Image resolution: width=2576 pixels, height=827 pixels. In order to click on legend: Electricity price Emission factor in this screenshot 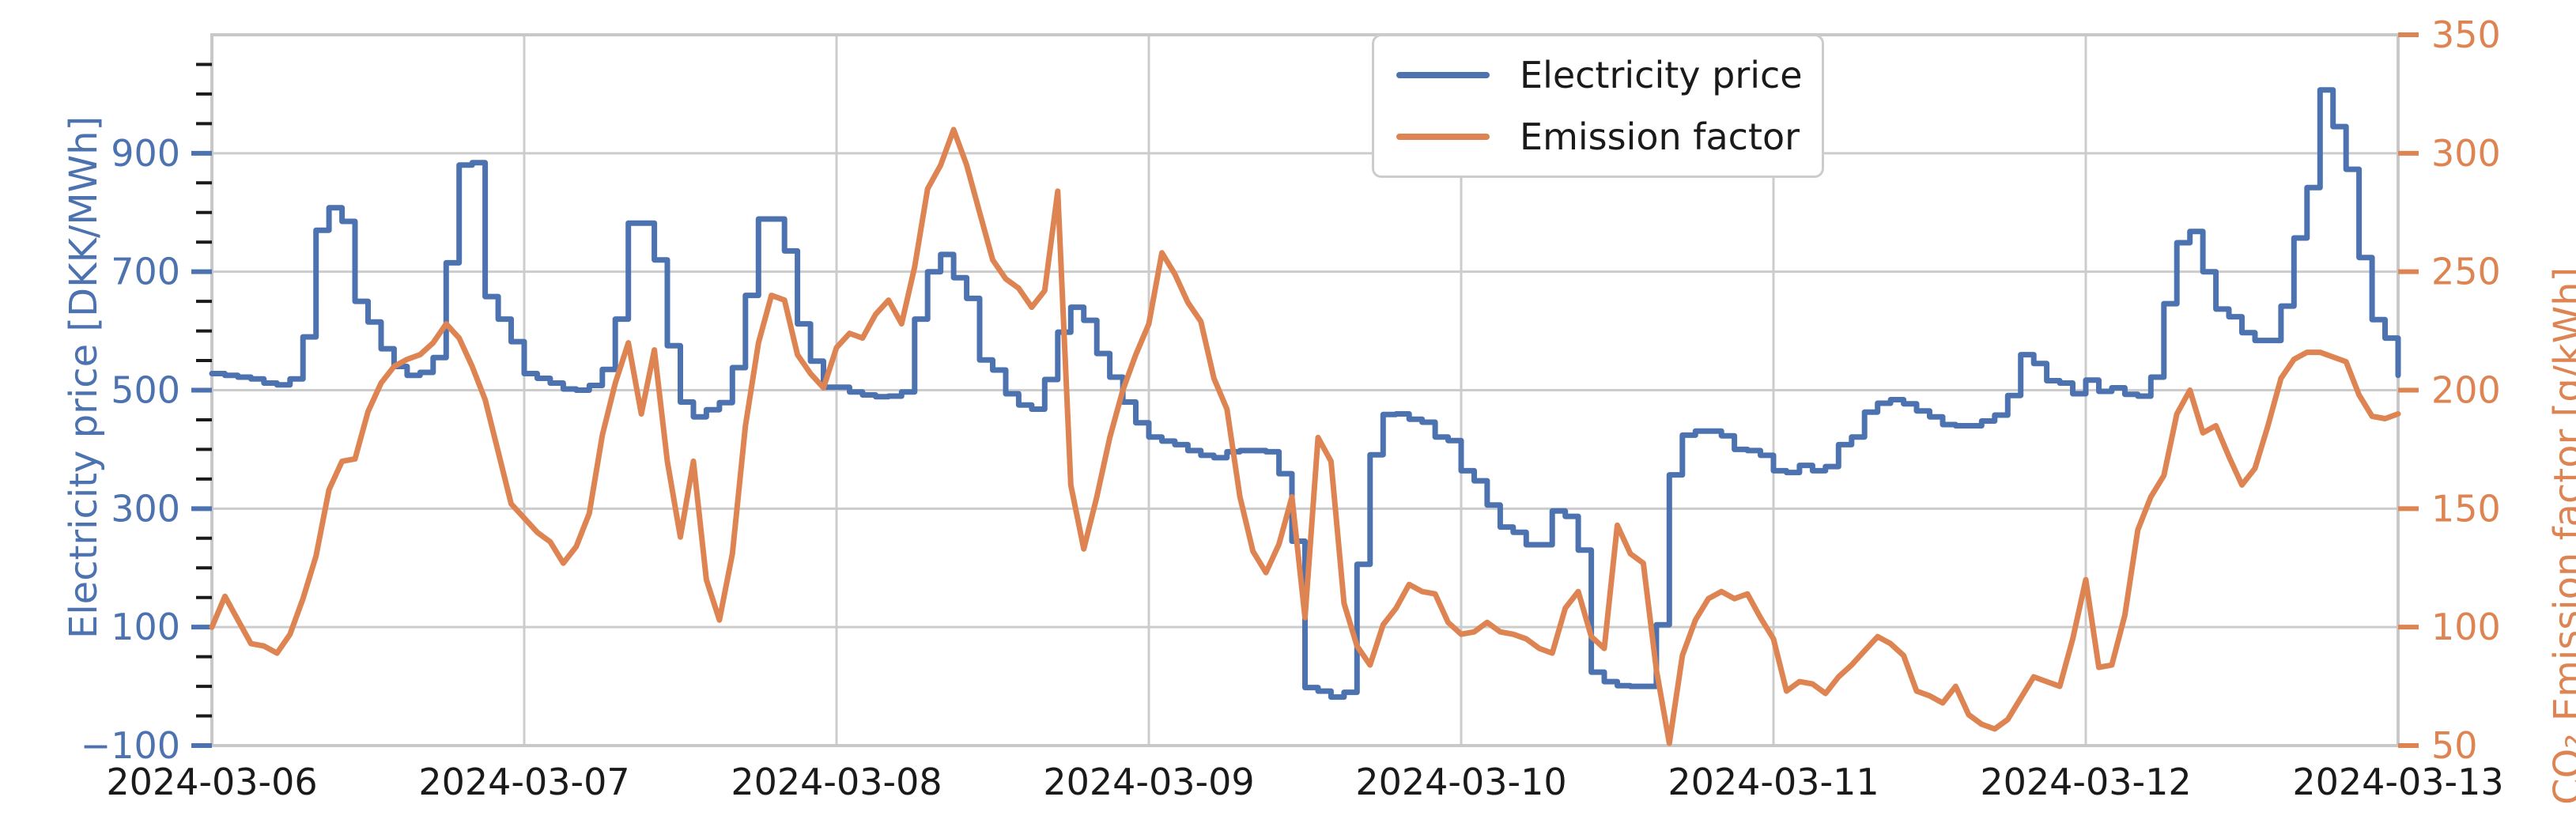, I will do `click(1598, 106)`.